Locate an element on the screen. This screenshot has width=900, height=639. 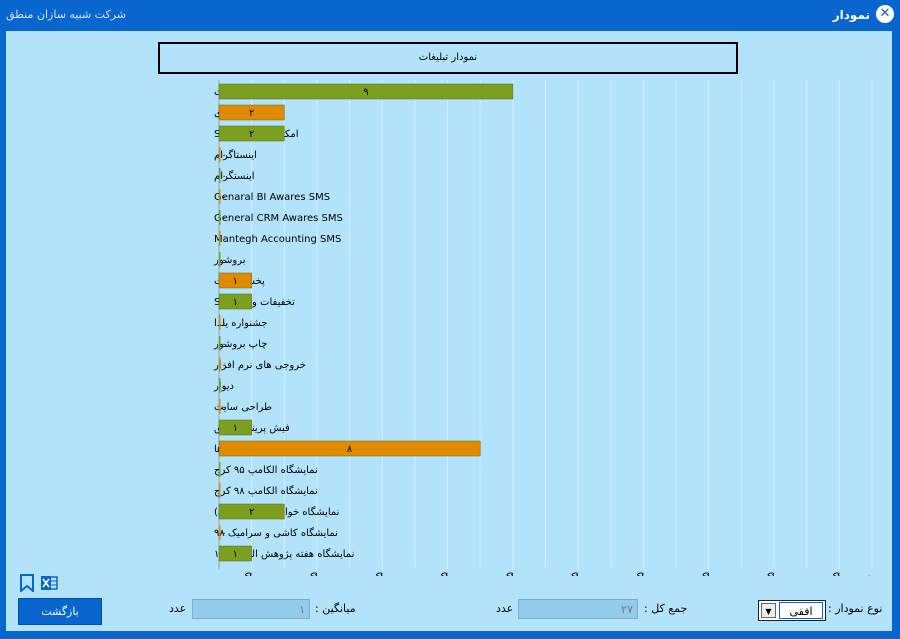
category-label: نمایشگاه الکامپ ۹۵ کرج is located at coordinates (266, 470).